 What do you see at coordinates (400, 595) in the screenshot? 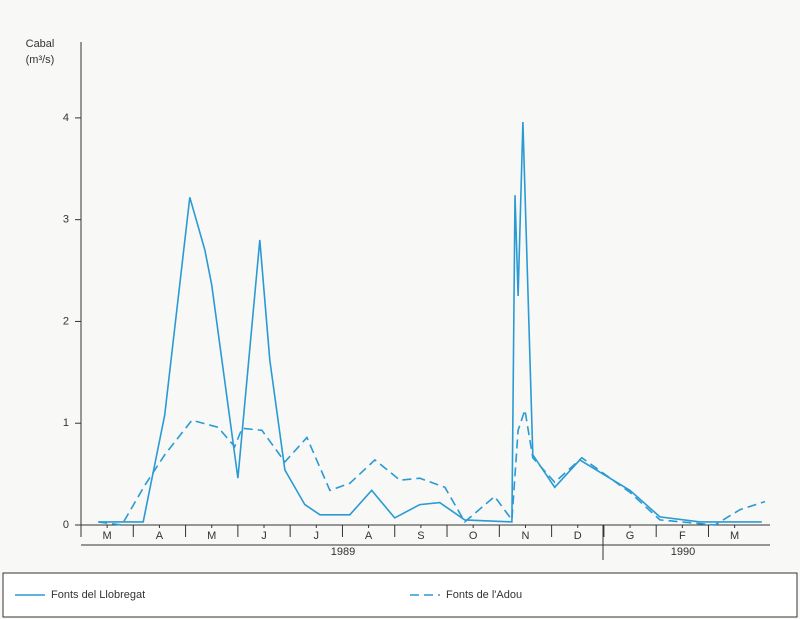
I see `legend-box` at bounding box center [400, 595].